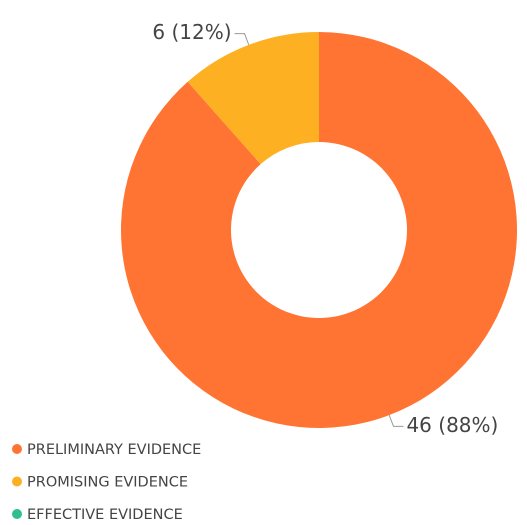  What do you see at coordinates (114, 450) in the screenshot?
I see `legend-label: PRELIMINARY EVIDENCE` at bounding box center [114, 450].